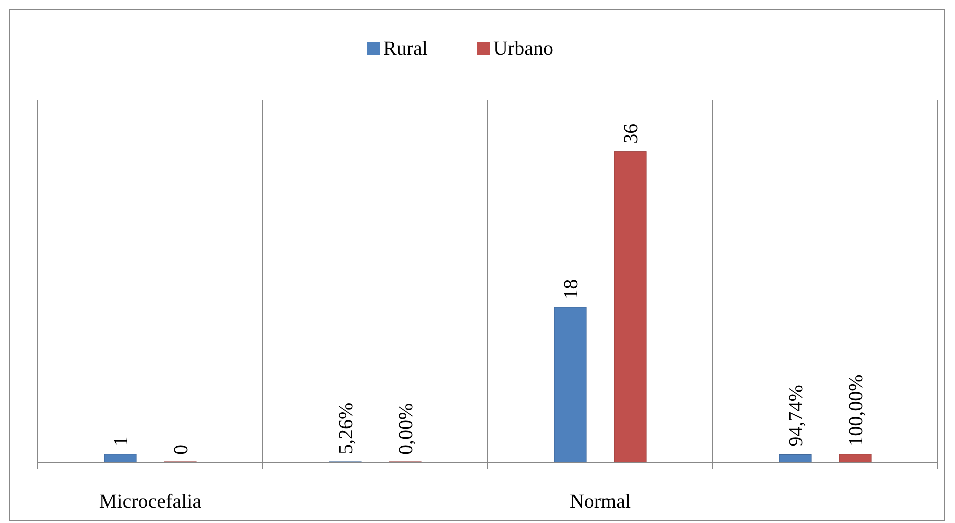 Image resolution: width=955 pixels, height=523 pixels. I want to click on legend-label: Rural, so click(406, 49).